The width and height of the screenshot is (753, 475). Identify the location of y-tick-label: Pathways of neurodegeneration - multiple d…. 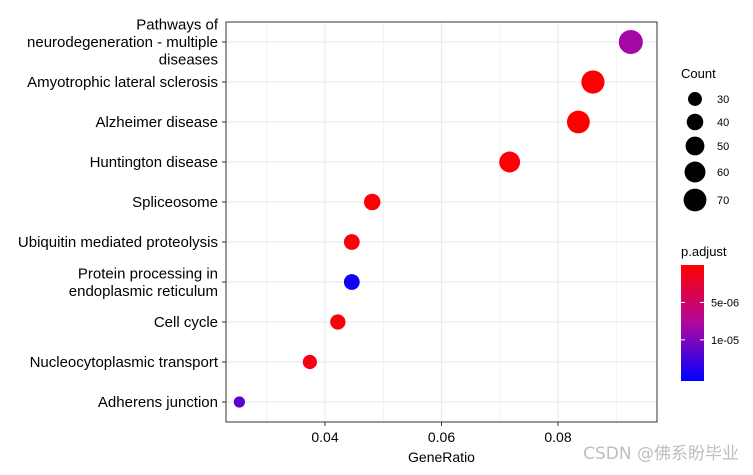
(123, 43).